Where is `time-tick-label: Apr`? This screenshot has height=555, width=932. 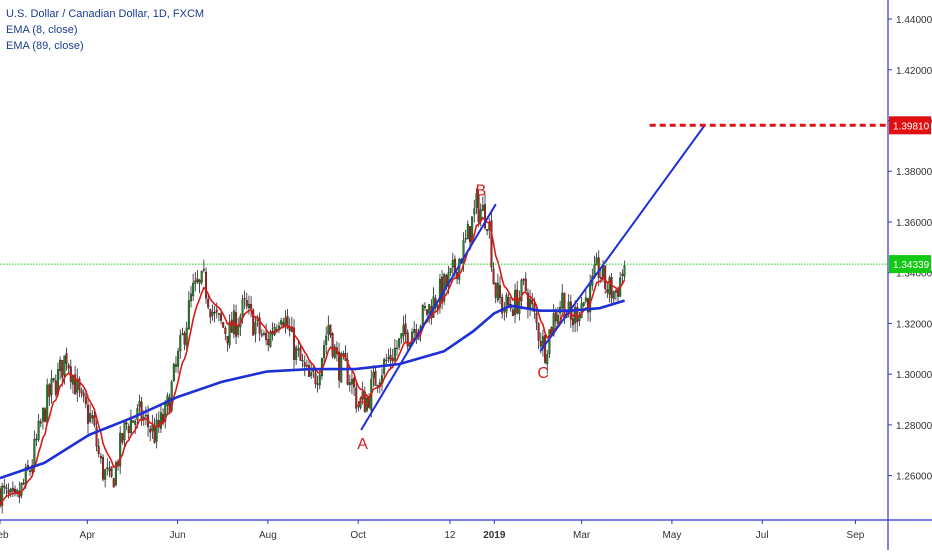 time-tick-label: Apr is located at coordinates (88, 535).